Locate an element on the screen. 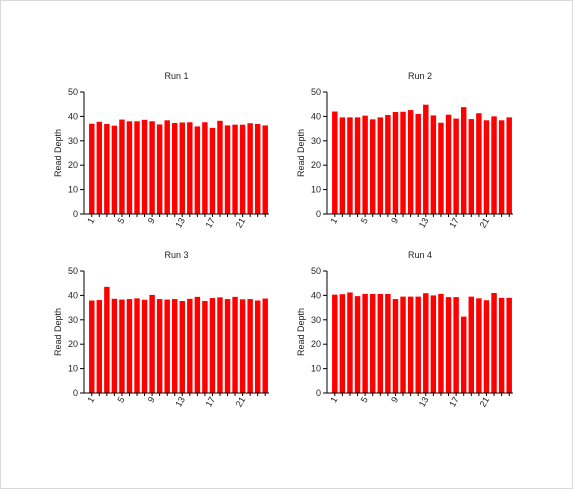 The width and height of the screenshot is (573, 490). chart-title: Run 4 is located at coordinates (420, 255).